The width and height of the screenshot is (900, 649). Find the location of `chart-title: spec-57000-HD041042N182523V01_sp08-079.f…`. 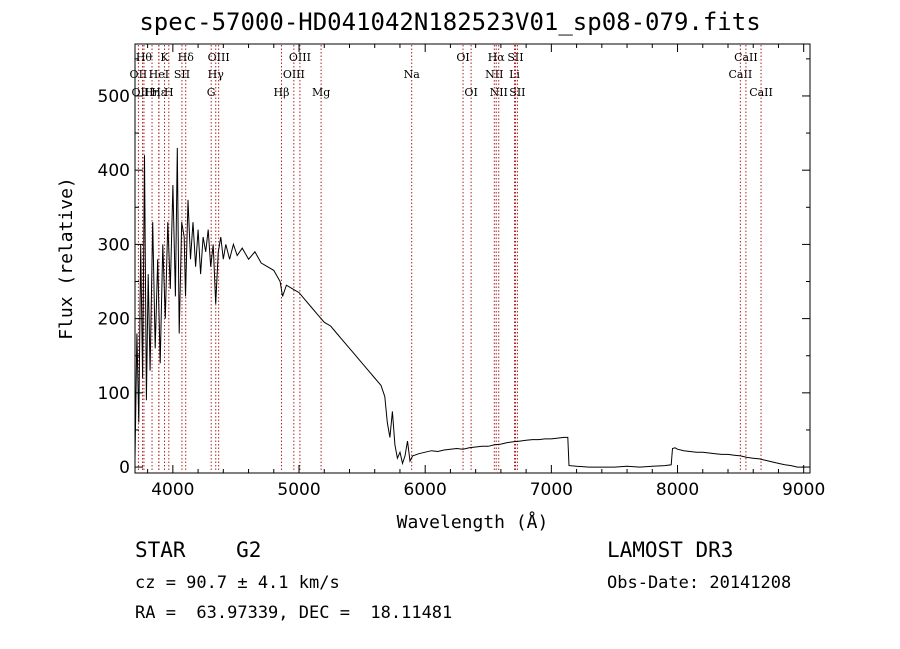

chart-title: spec-57000-HD041042N182523V01_sp08-079.f… is located at coordinates (450, 22).